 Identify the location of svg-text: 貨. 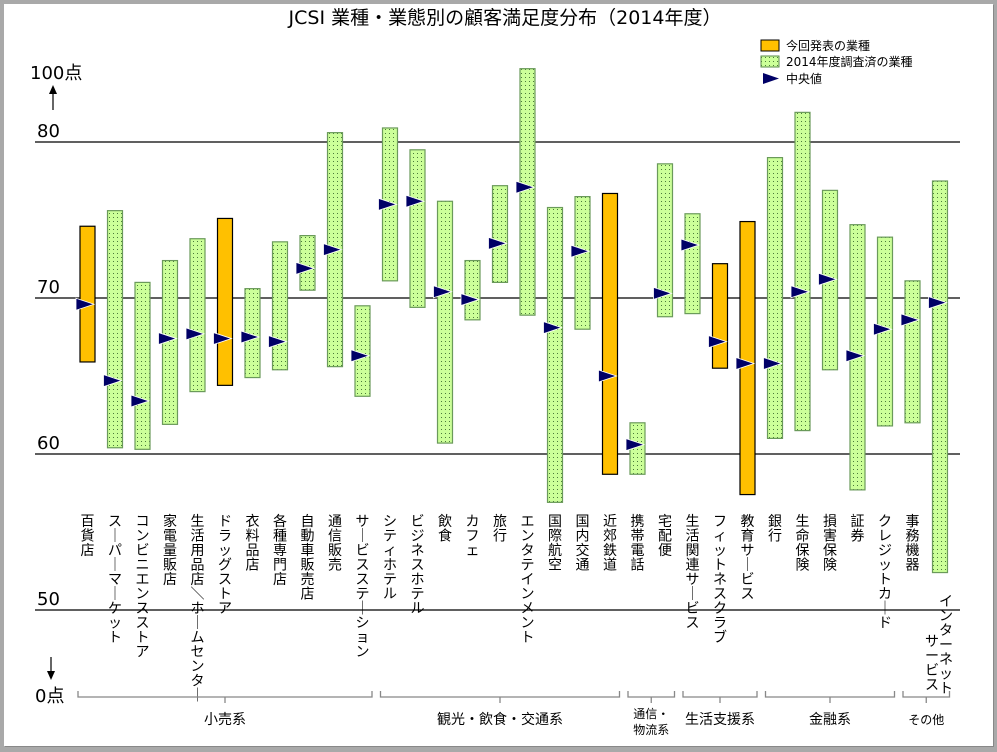
(88, 536).